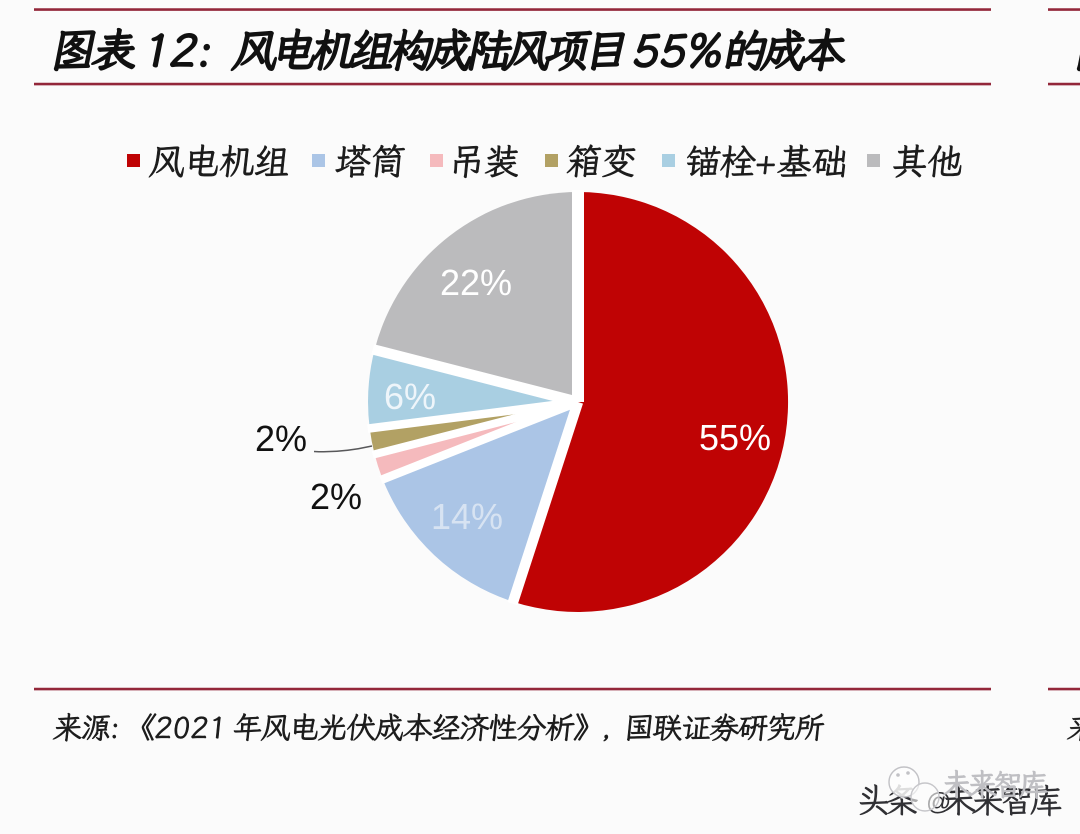 This screenshot has width=1080, height=834. What do you see at coordinates (410, 396) in the screenshot?
I see `svg-text: 6%` at bounding box center [410, 396].